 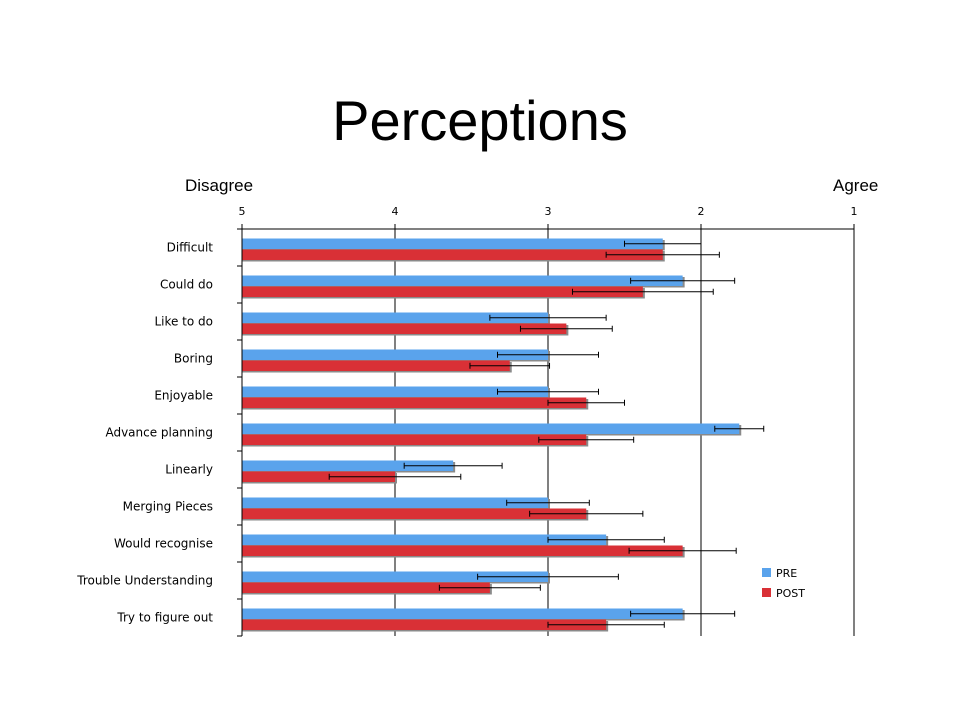 What do you see at coordinates (414, 402) in the screenshot?
I see `bar-post-enjoyable` at bounding box center [414, 402].